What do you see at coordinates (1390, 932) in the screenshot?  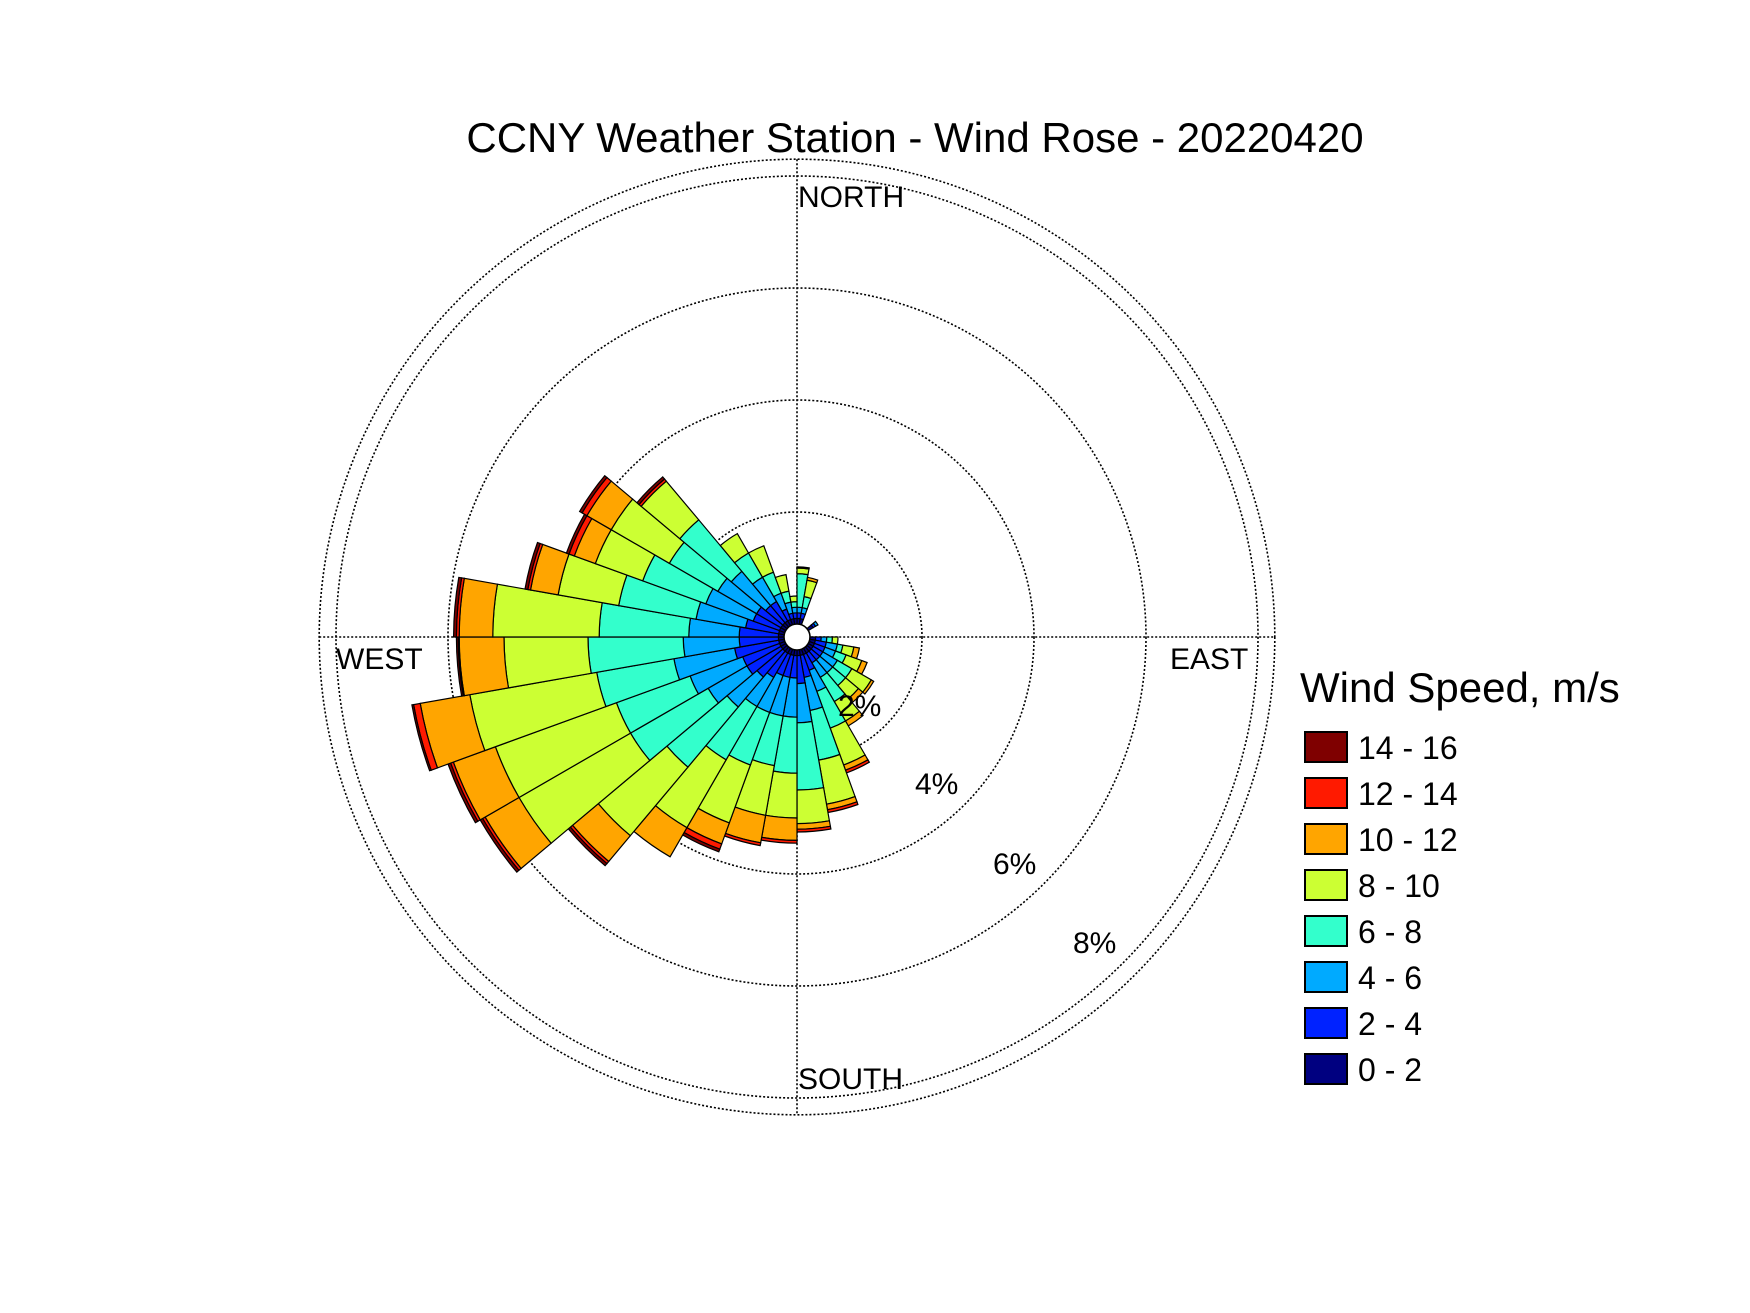 I see `legend-label-4: 6 - 8` at bounding box center [1390, 932].